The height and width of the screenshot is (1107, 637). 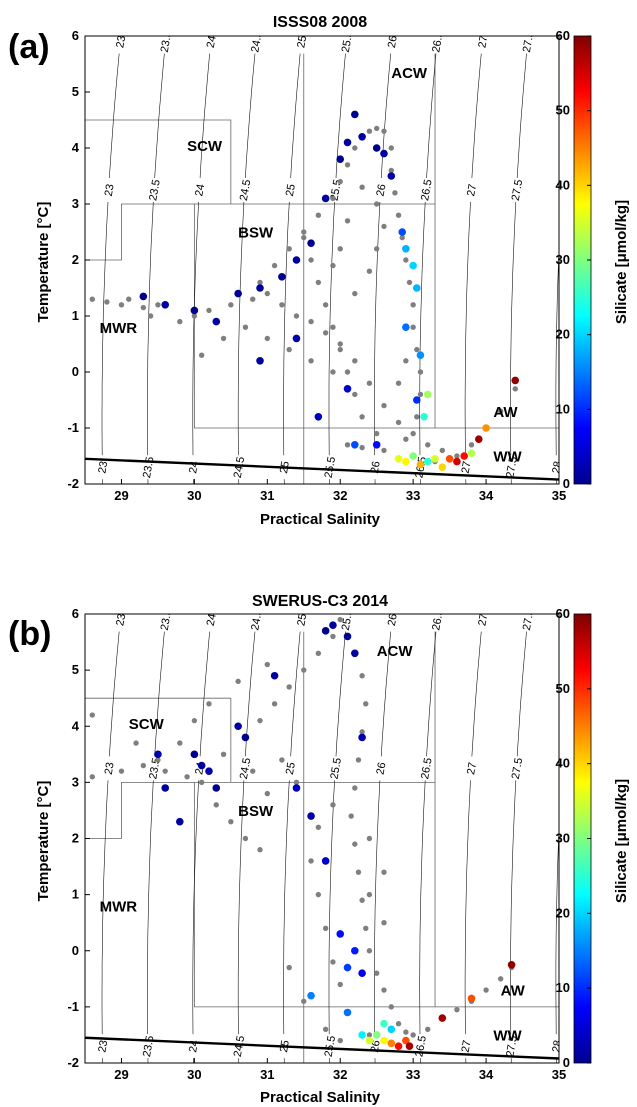 I want to click on colorbar-tick-label: 0, so click(x=566, y=483).